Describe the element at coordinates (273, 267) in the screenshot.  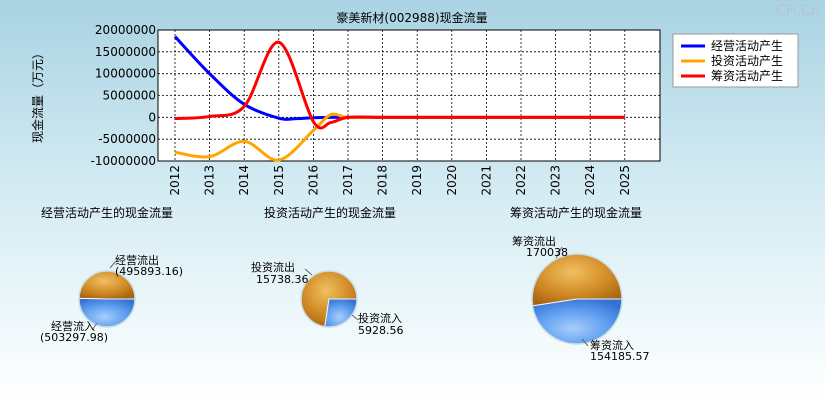
I see `pie-label-name: 投资流出` at that location.